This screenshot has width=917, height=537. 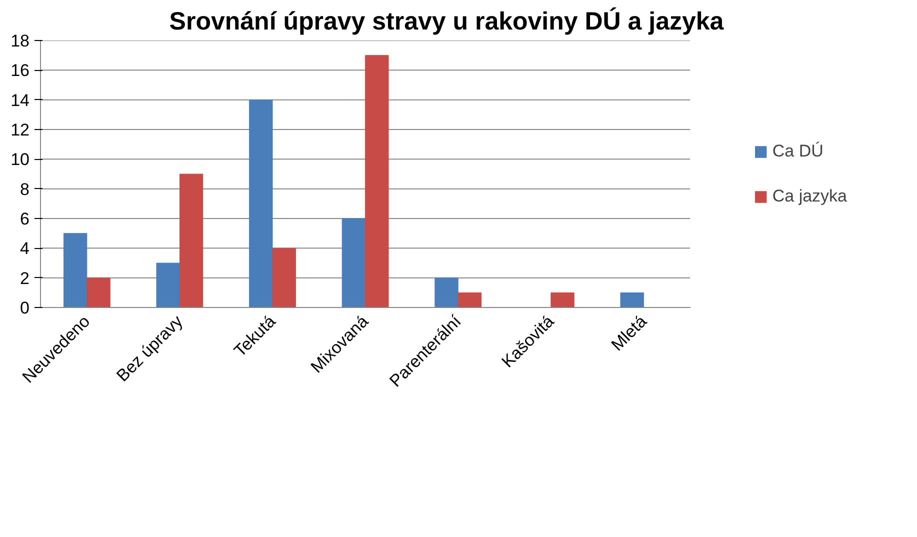 What do you see at coordinates (798, 151) in the screenshot?
I see `legend-label: Ca DÚ` at bounding box center [798, 151].